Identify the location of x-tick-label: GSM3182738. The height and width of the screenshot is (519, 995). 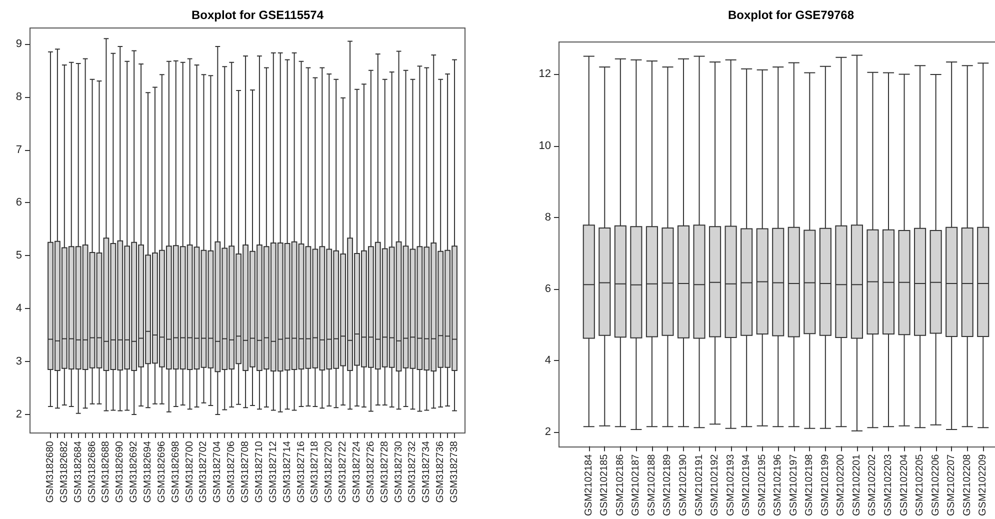
(454, 471).